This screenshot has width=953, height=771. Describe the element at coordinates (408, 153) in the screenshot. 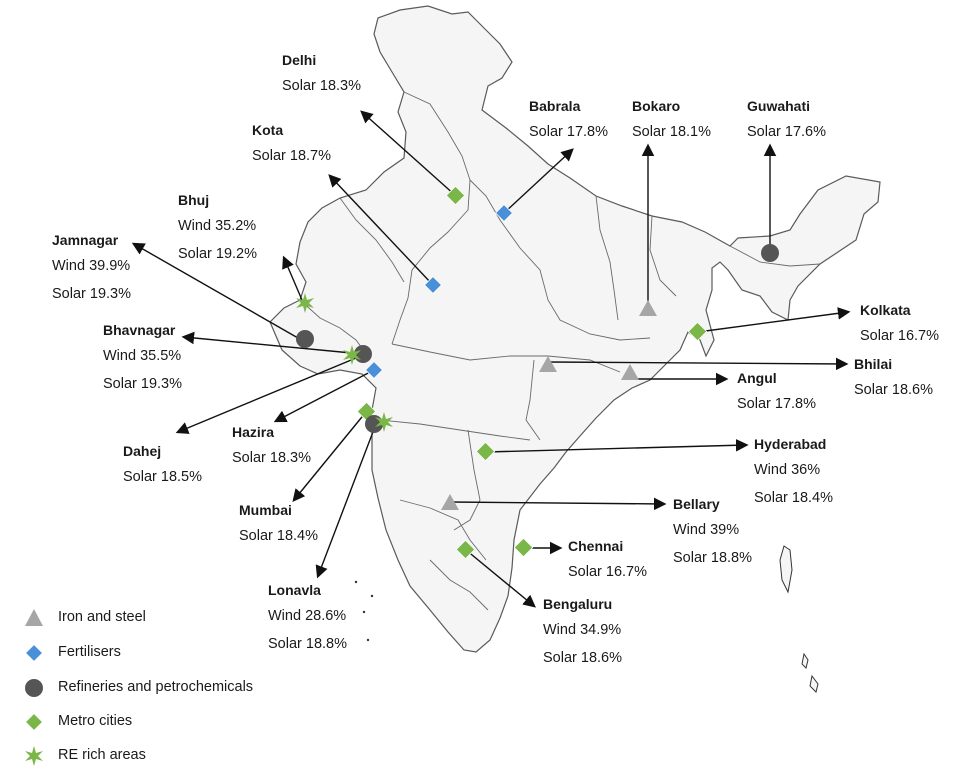

I see `arrow-delhi` at that location.